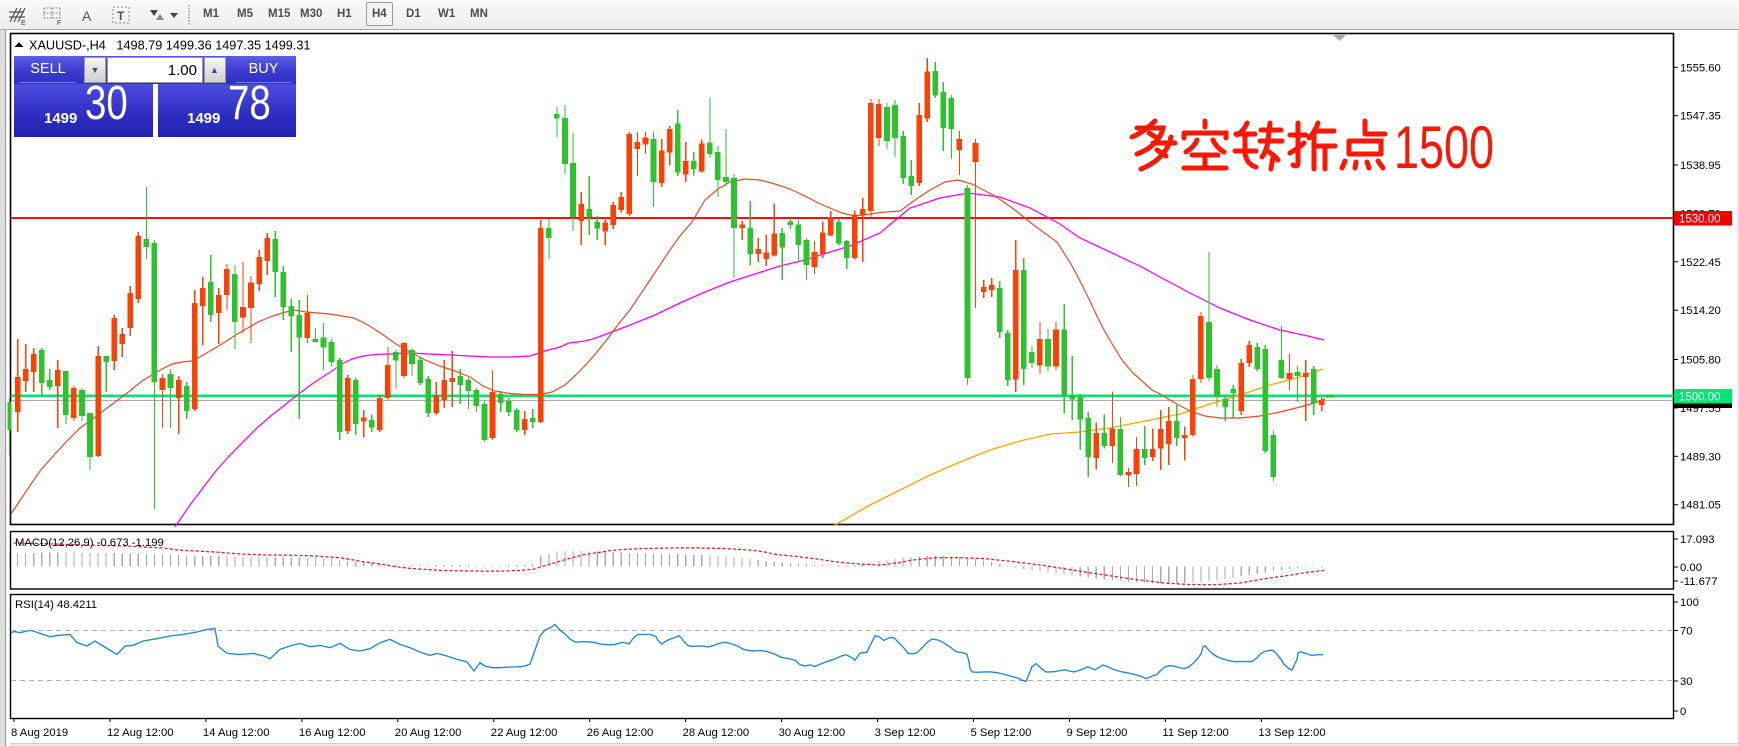  What do you see at coordinates (140, 733) in the screenshot?
I see `svg-text: 12 Aug 12:00` at bounding box center [140, 733].